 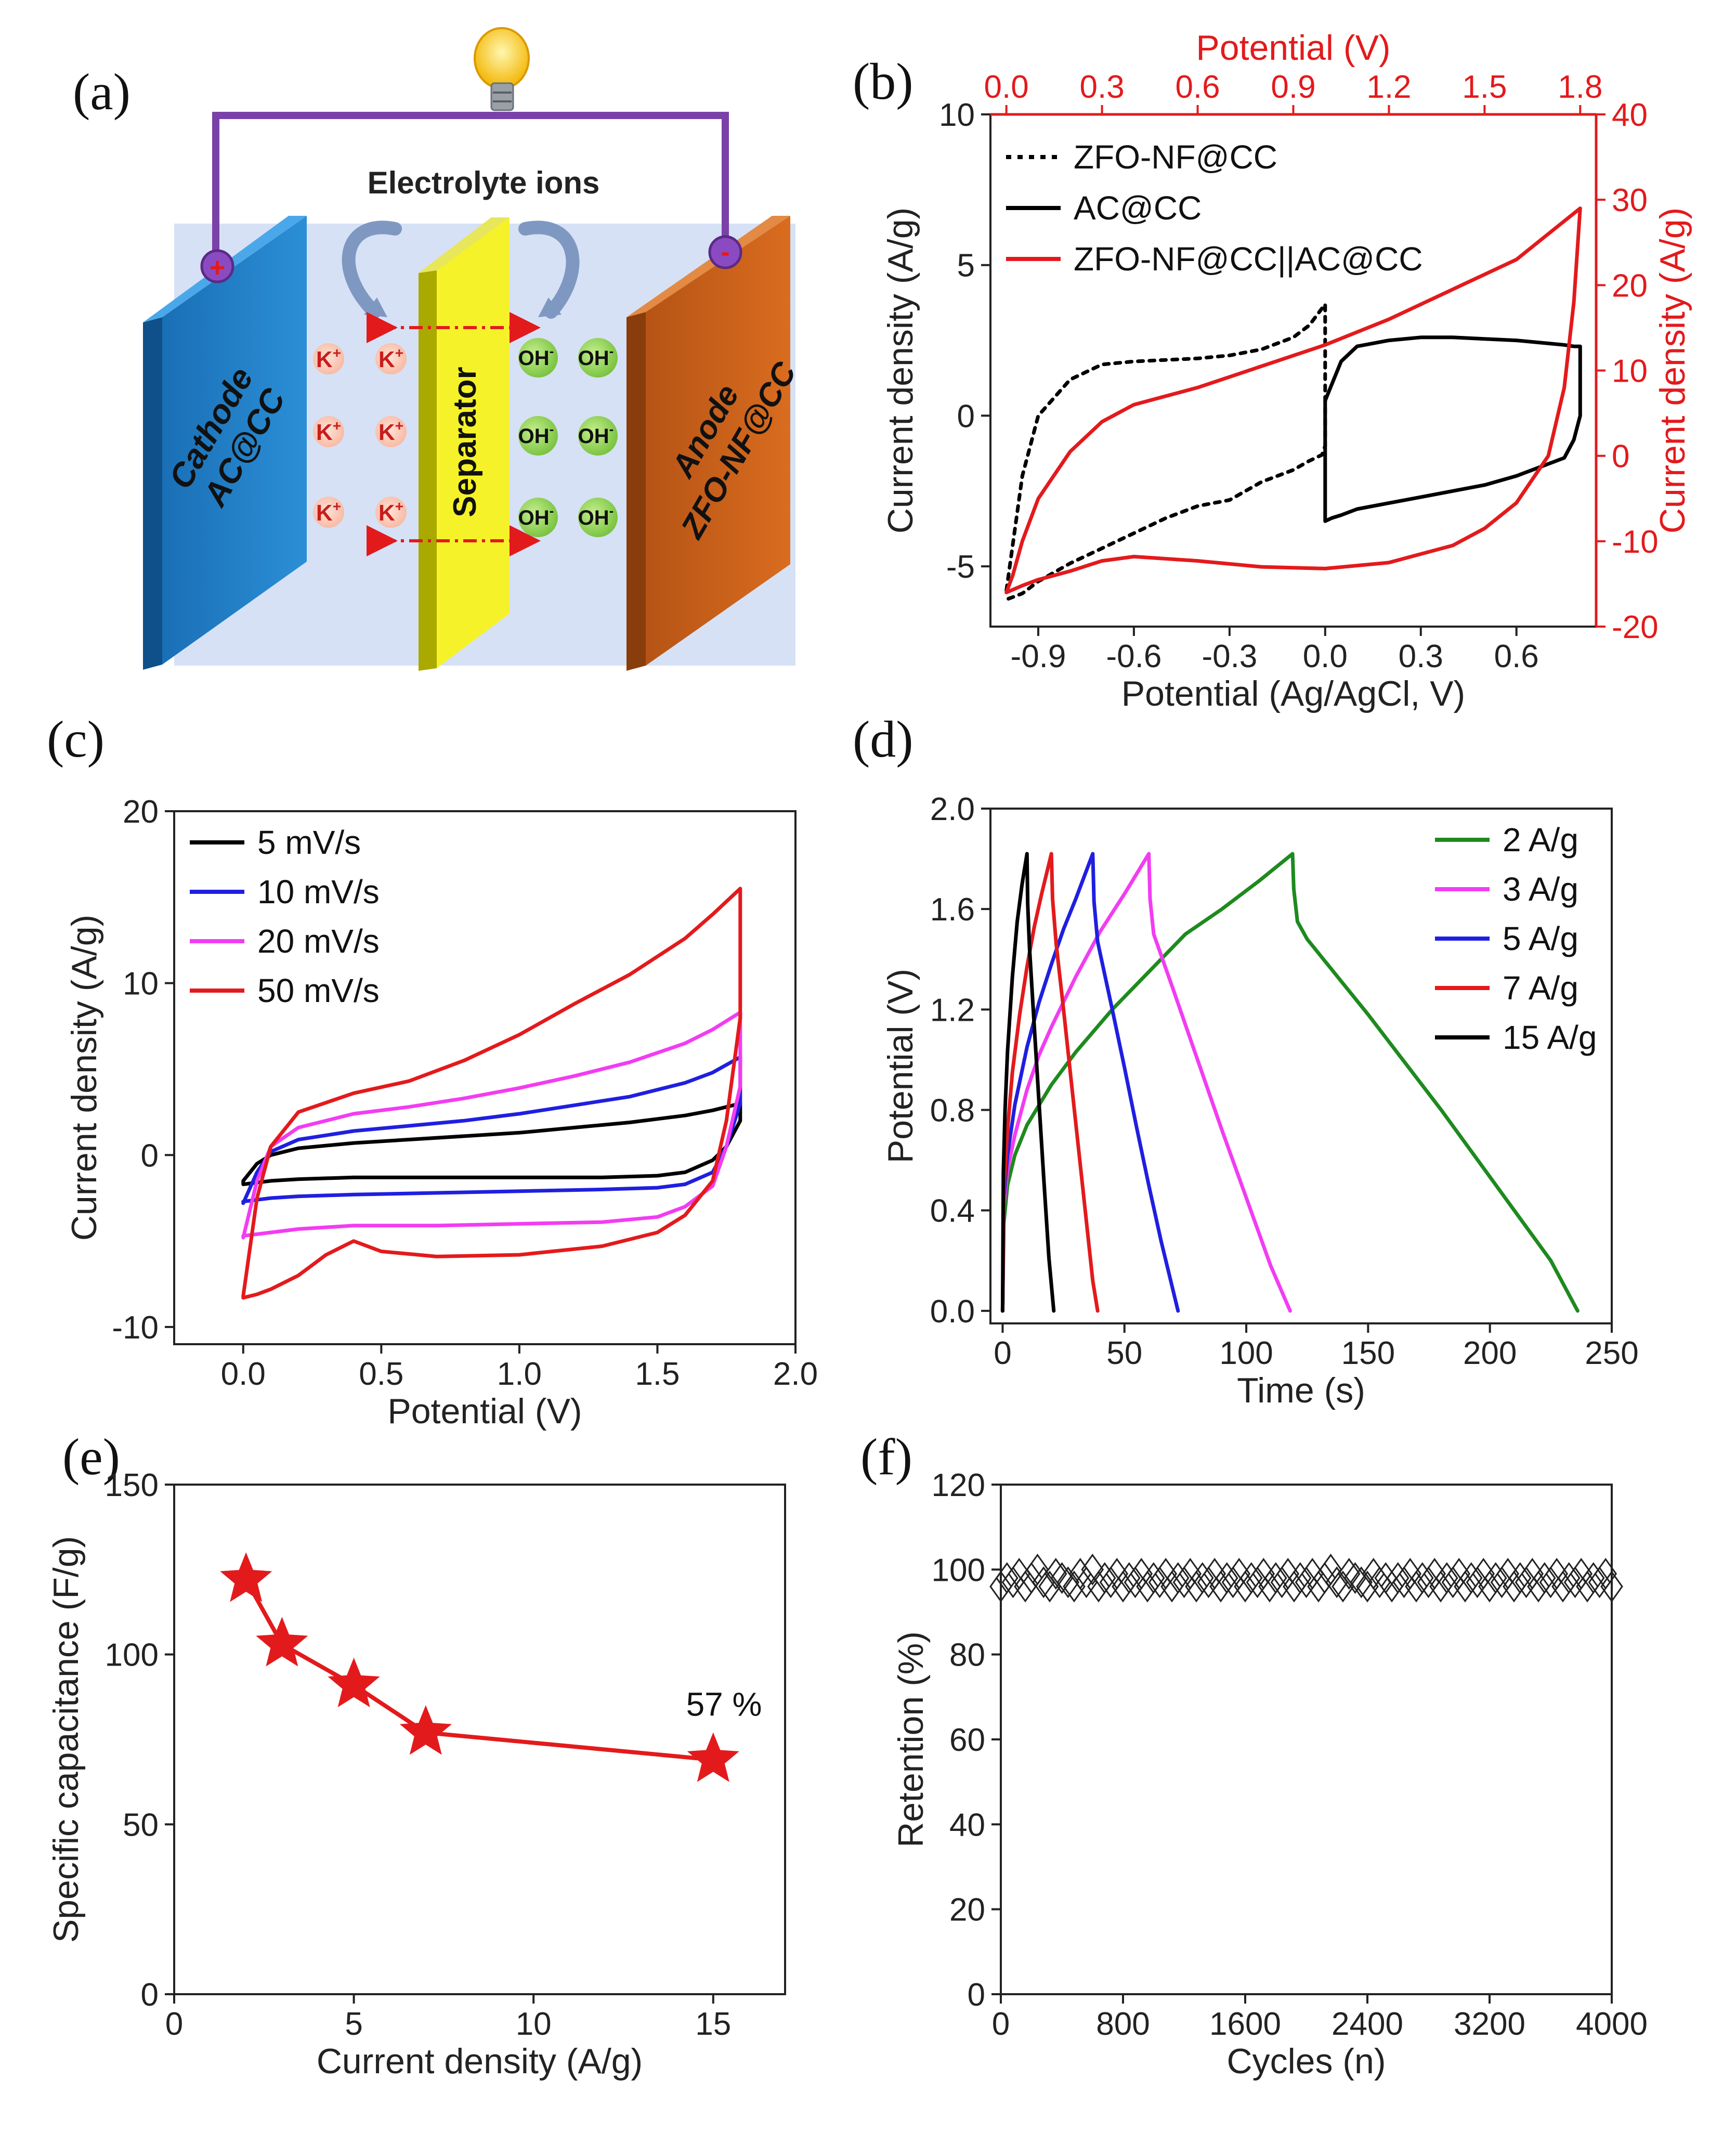 I want to click on top-tick-label: 1.8, so click(x=1580, y=87).